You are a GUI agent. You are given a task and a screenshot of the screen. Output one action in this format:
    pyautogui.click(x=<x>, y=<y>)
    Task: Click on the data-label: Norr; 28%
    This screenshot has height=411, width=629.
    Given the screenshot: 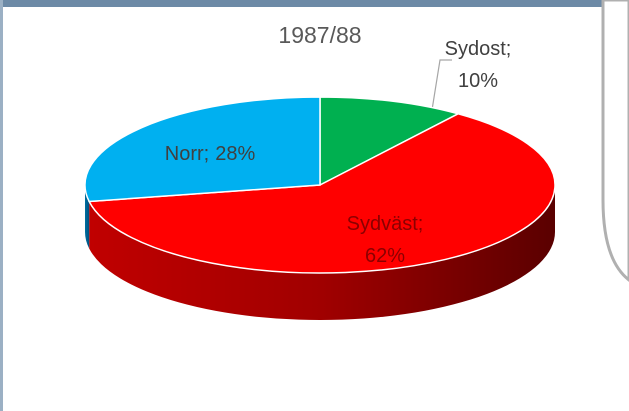 What is the action you would take?
    pyautogui.click(x=210, y=154)
    